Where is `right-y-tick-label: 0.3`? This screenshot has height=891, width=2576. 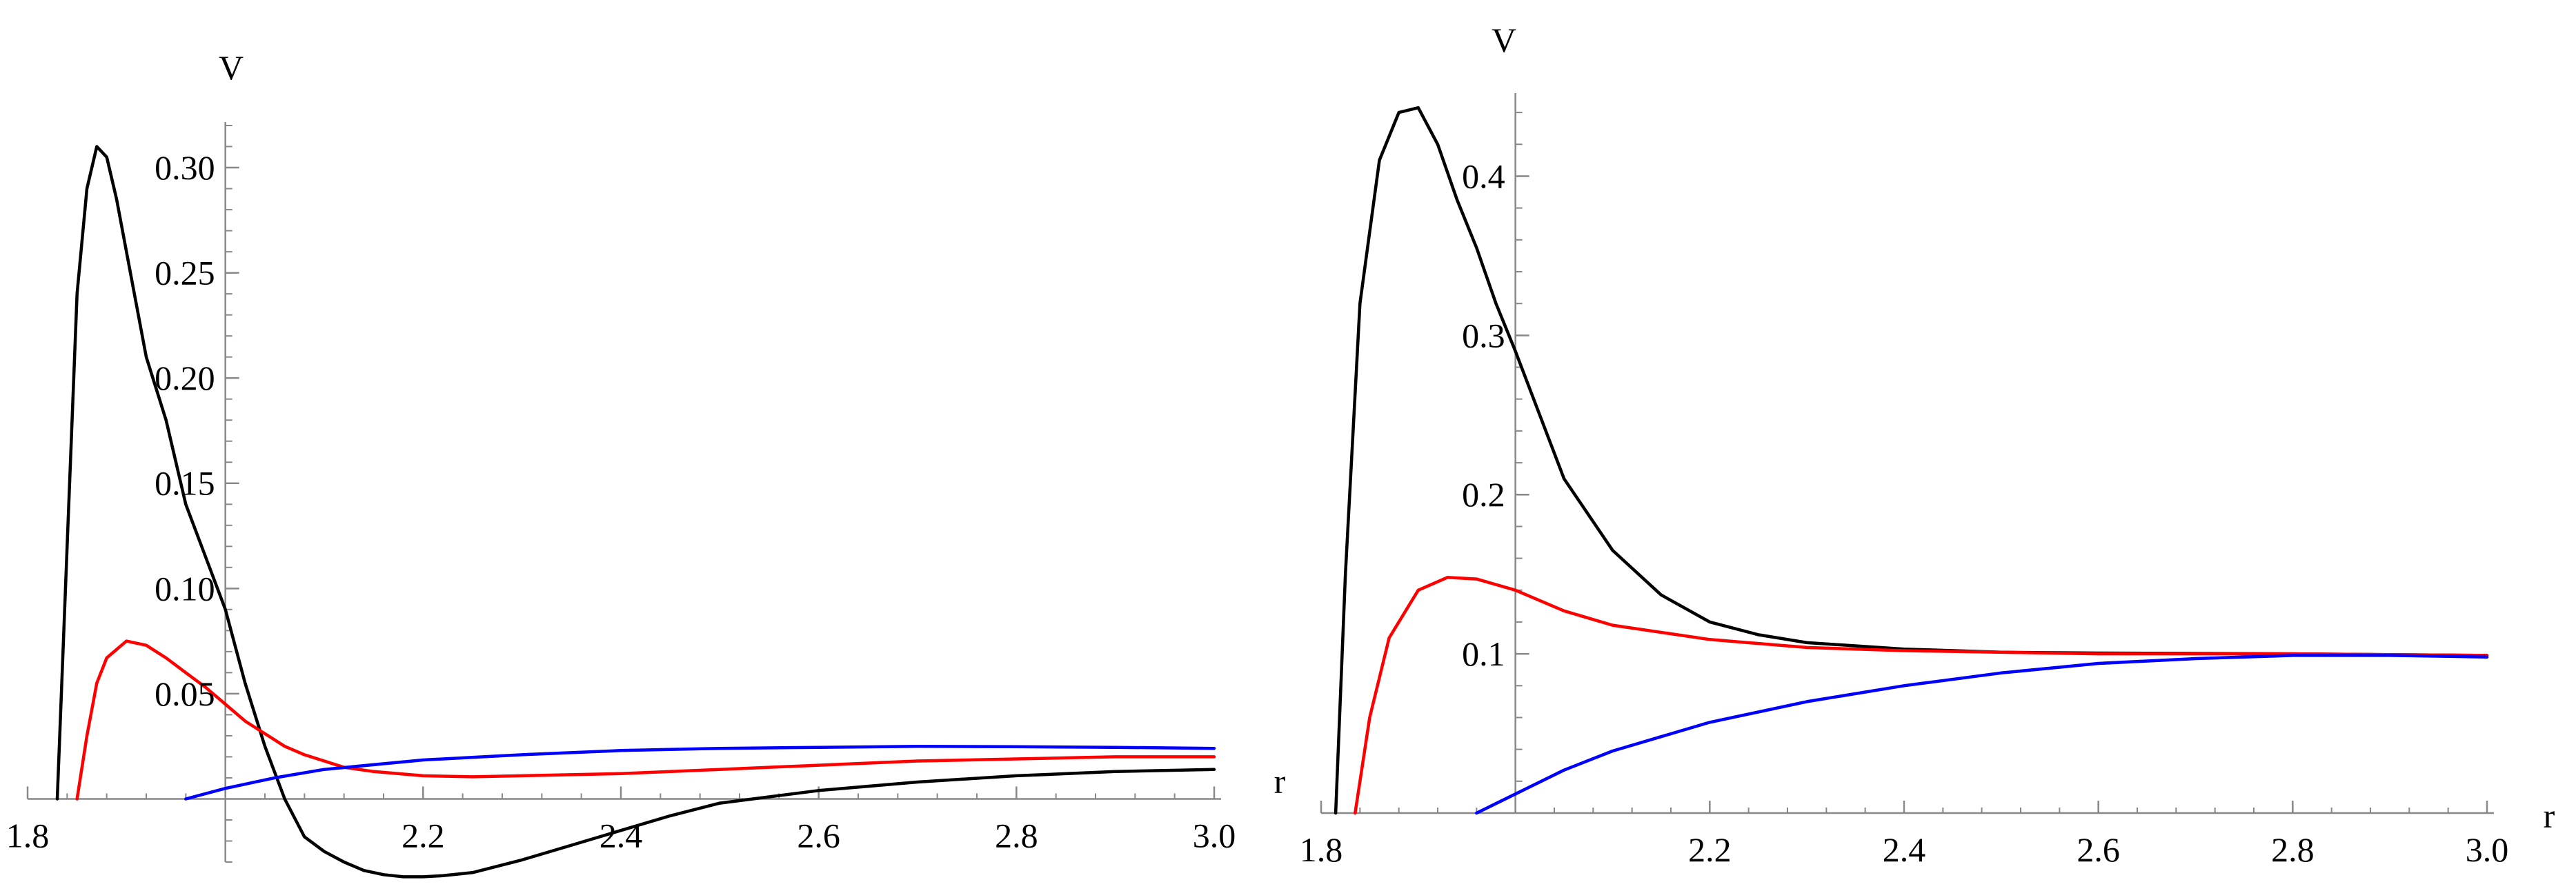
right-y-tick-label: 0.3 is located at coordinates (1483, 335).